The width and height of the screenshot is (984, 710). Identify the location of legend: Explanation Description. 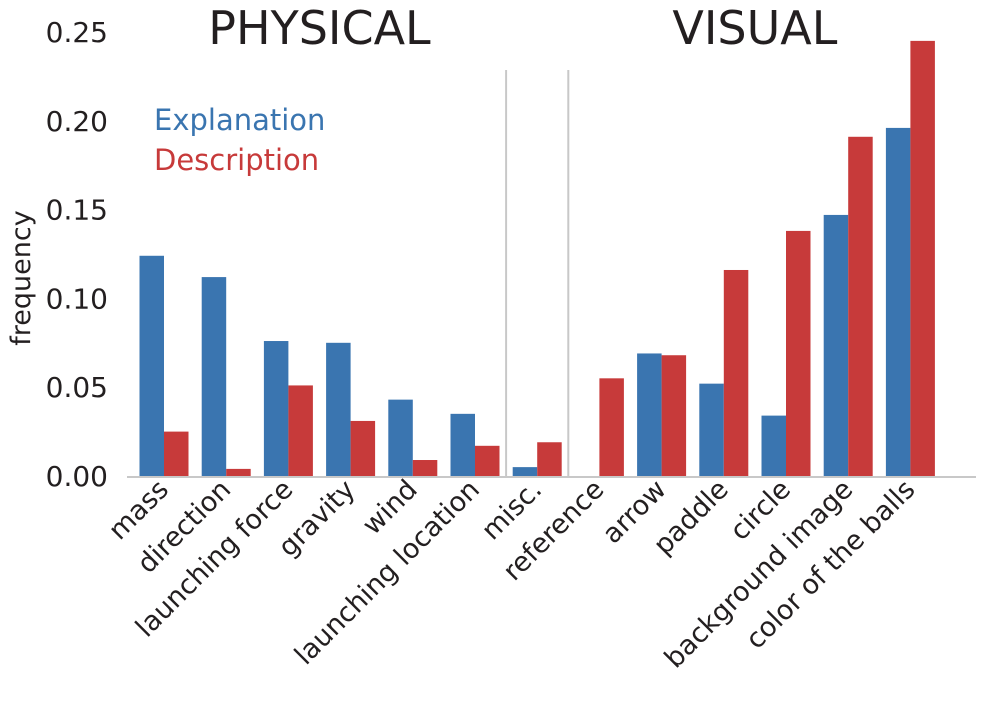
(239, 140).